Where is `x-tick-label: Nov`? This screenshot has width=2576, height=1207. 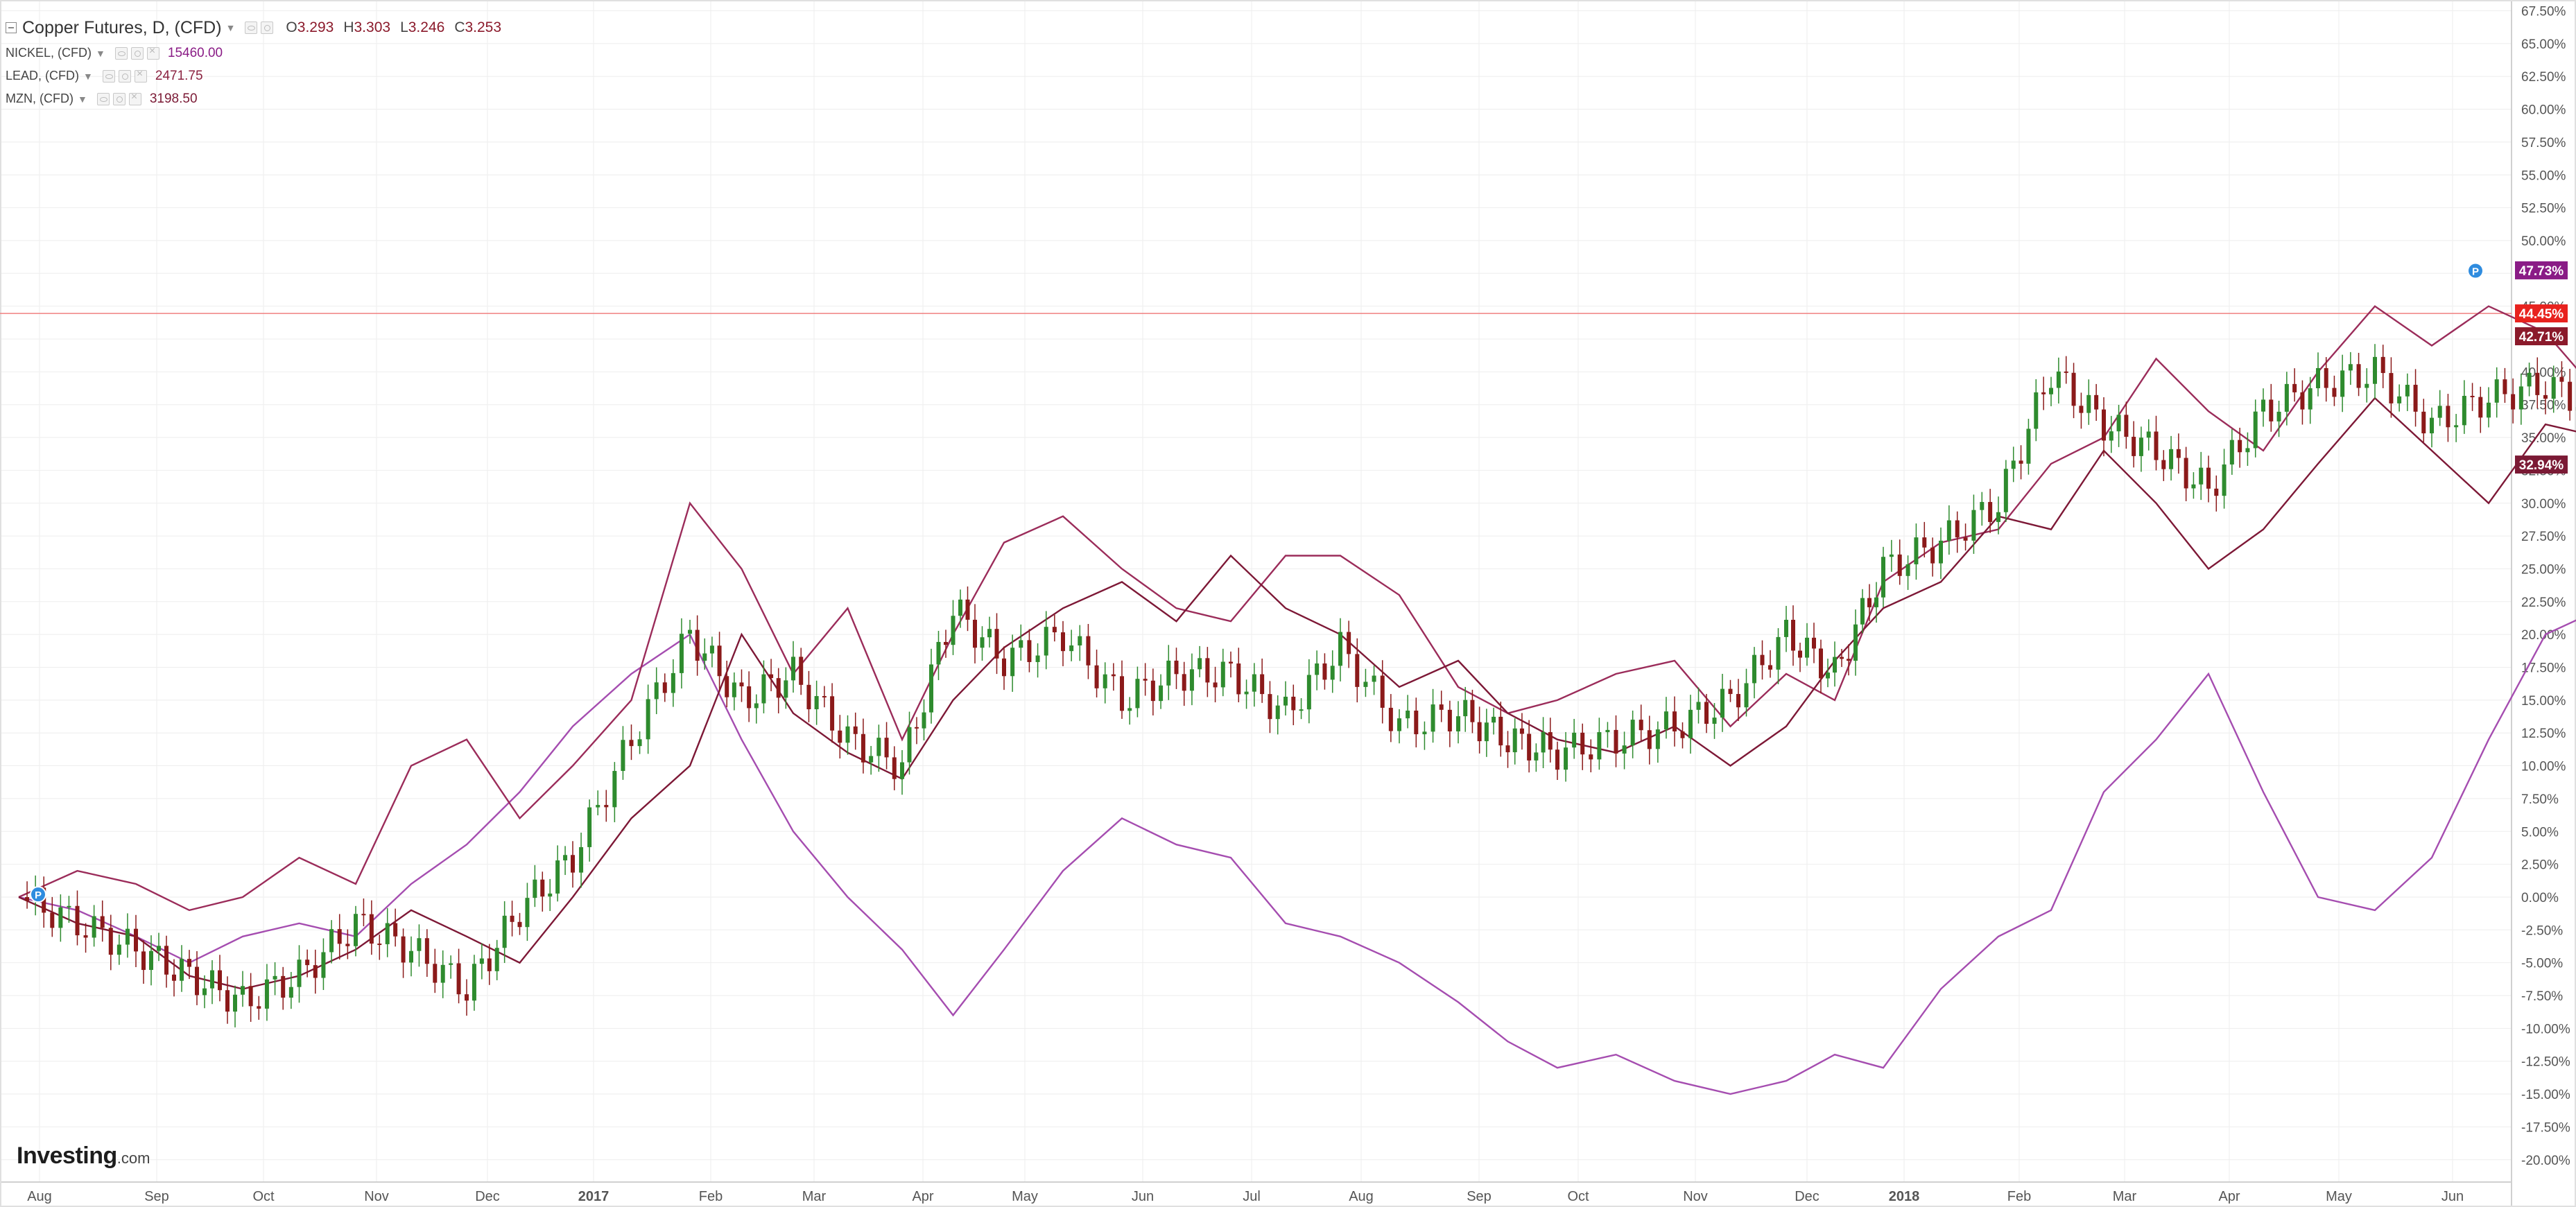 x-tick-label: Nov is located at coordinates (376, 1196).